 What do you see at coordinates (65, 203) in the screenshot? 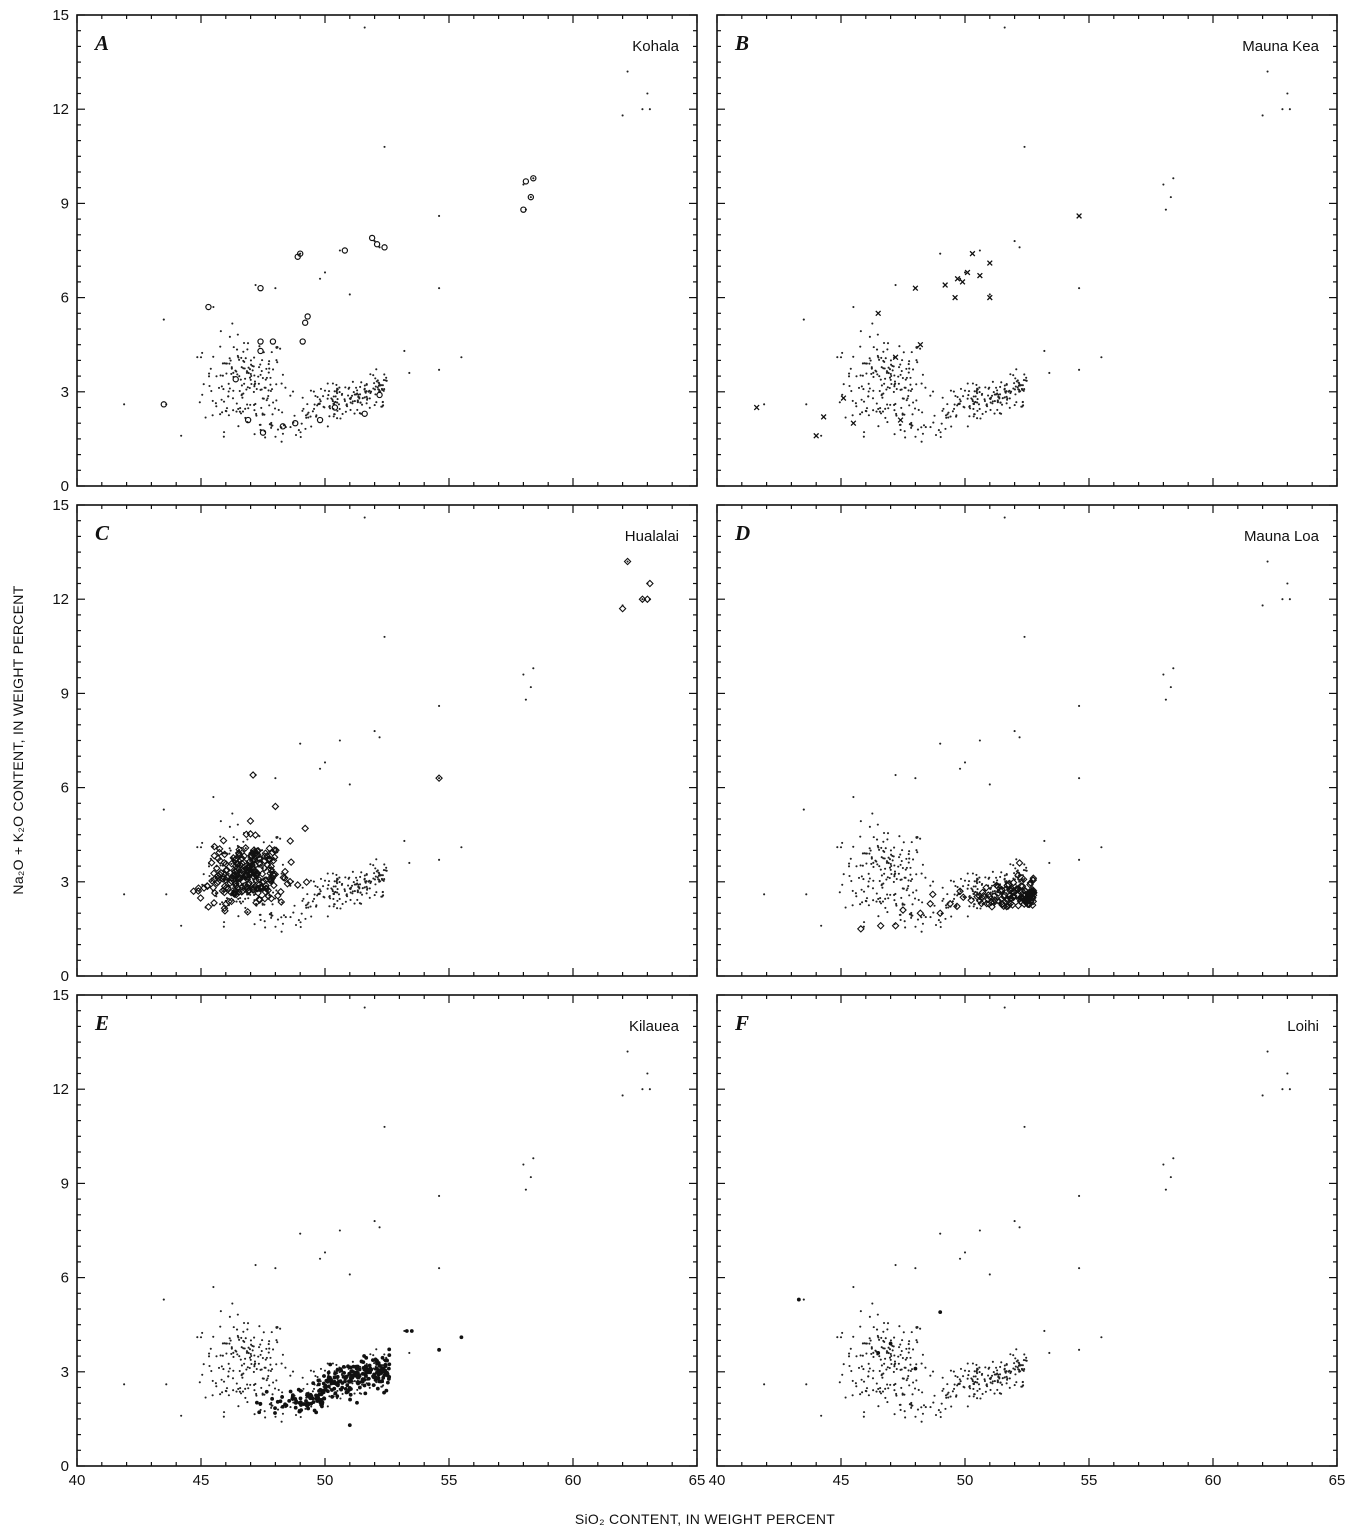
I see `y-tick-label: 9` at bounding box center [65, 203].